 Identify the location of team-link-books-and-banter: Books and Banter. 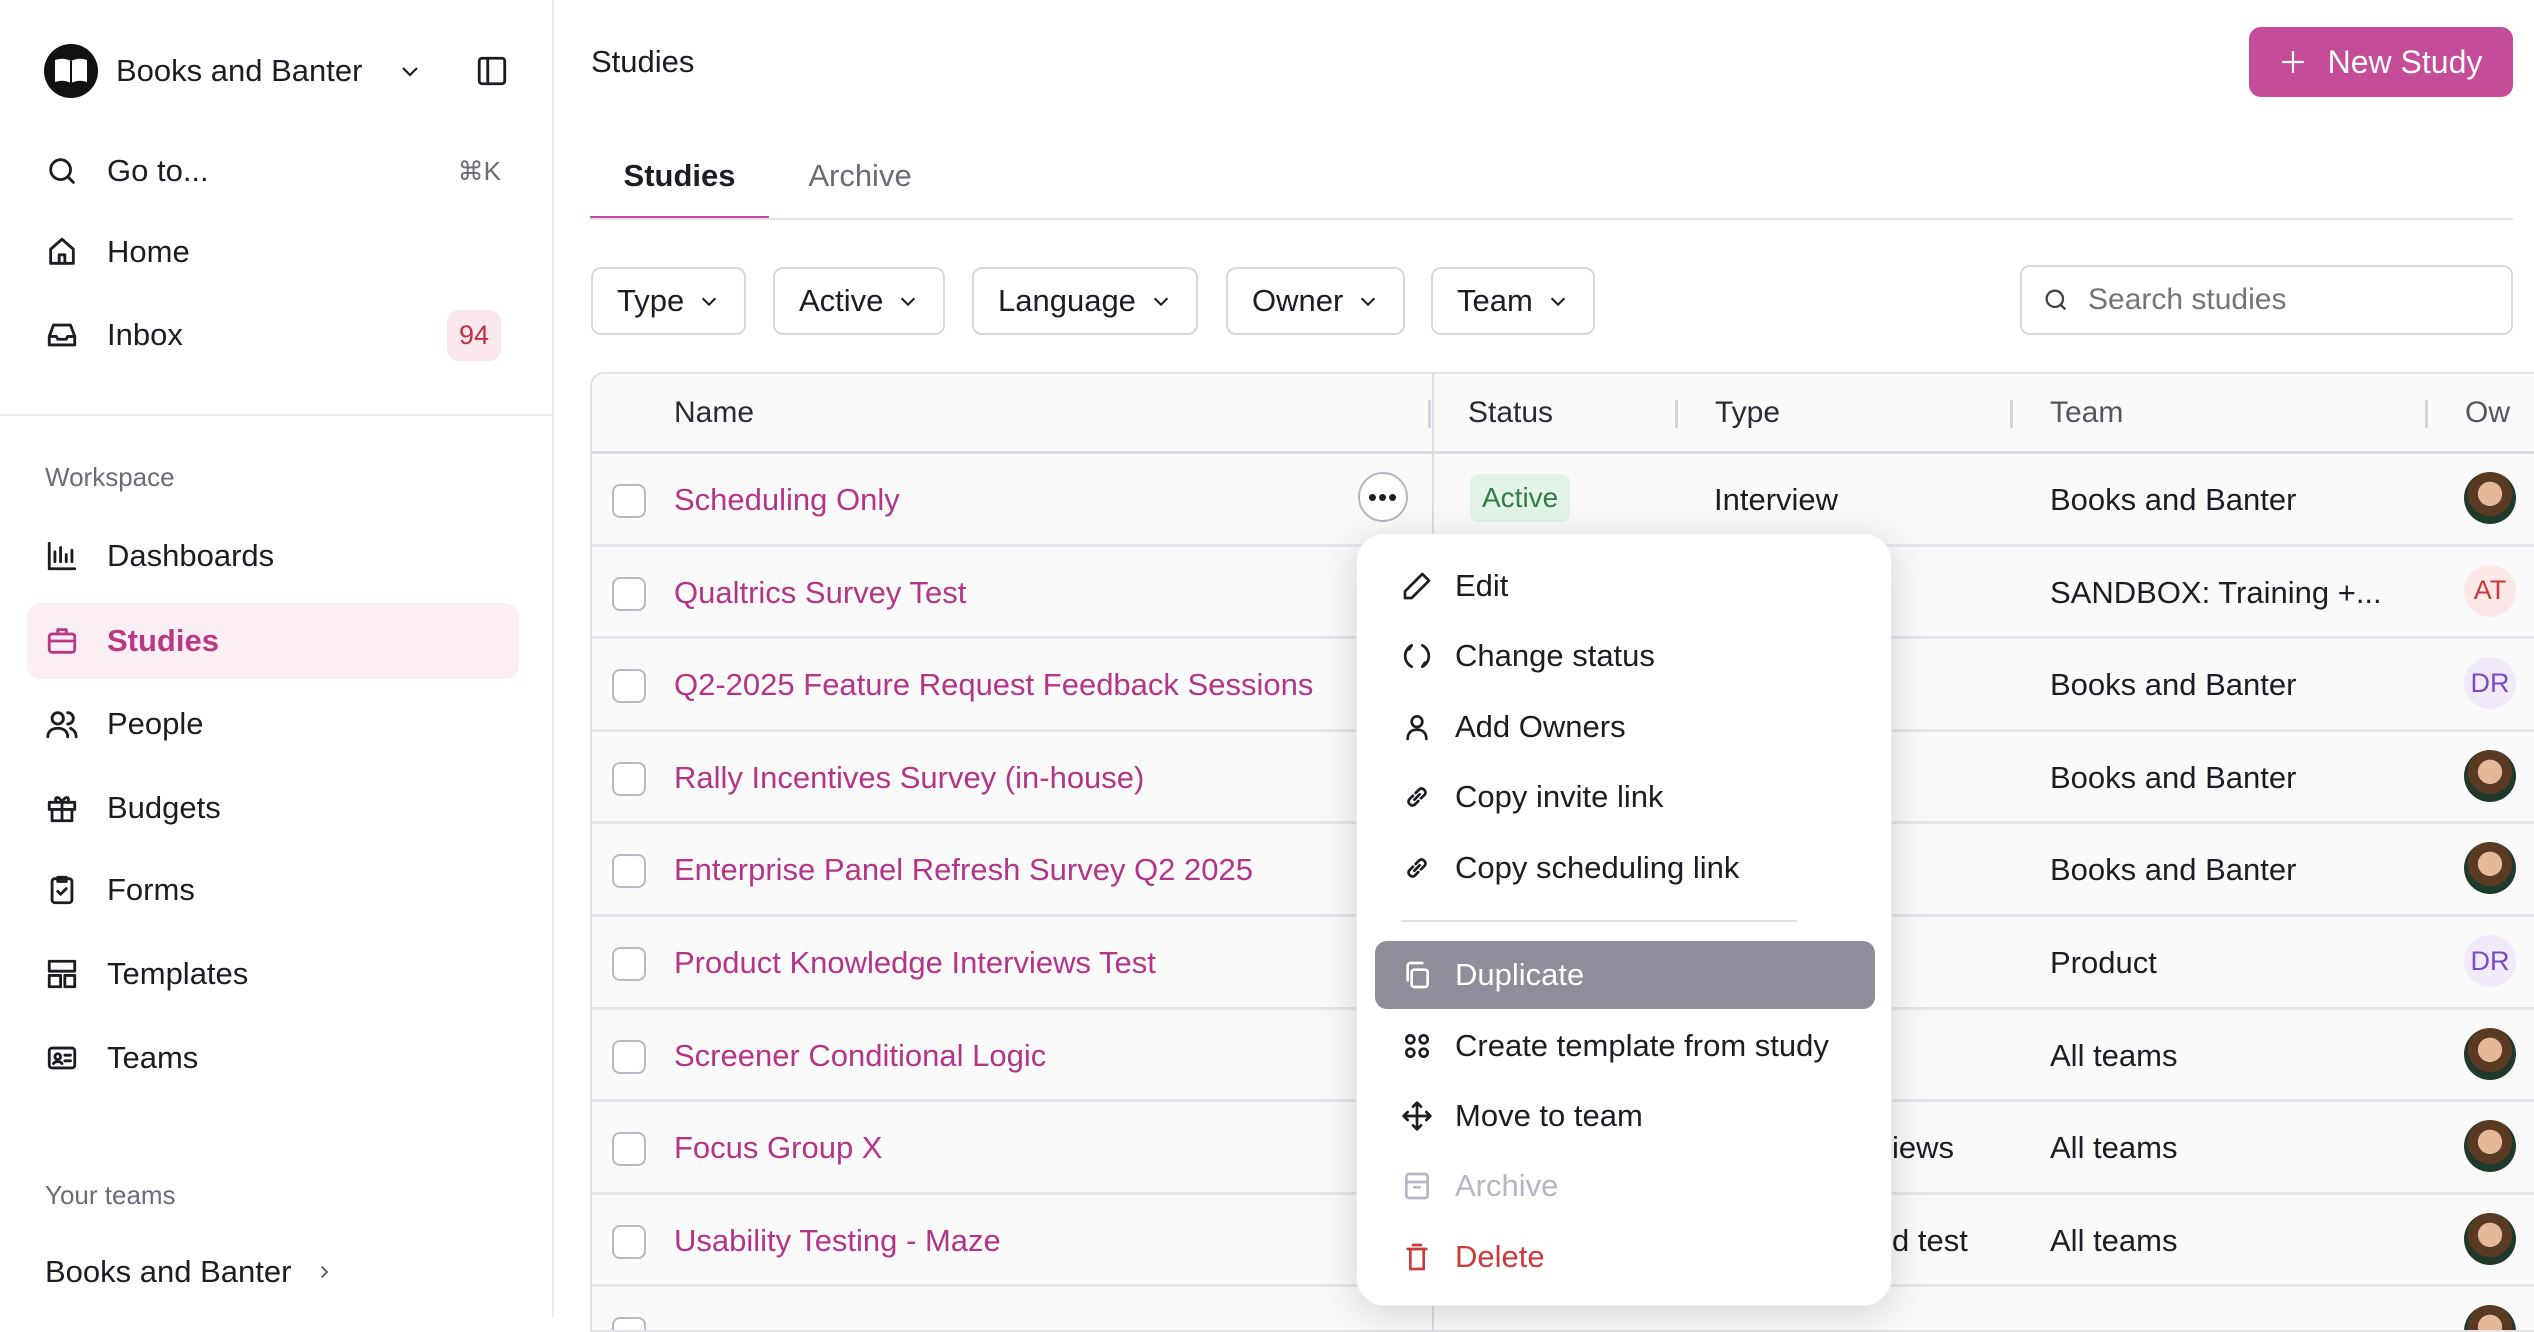
(189, 1272).